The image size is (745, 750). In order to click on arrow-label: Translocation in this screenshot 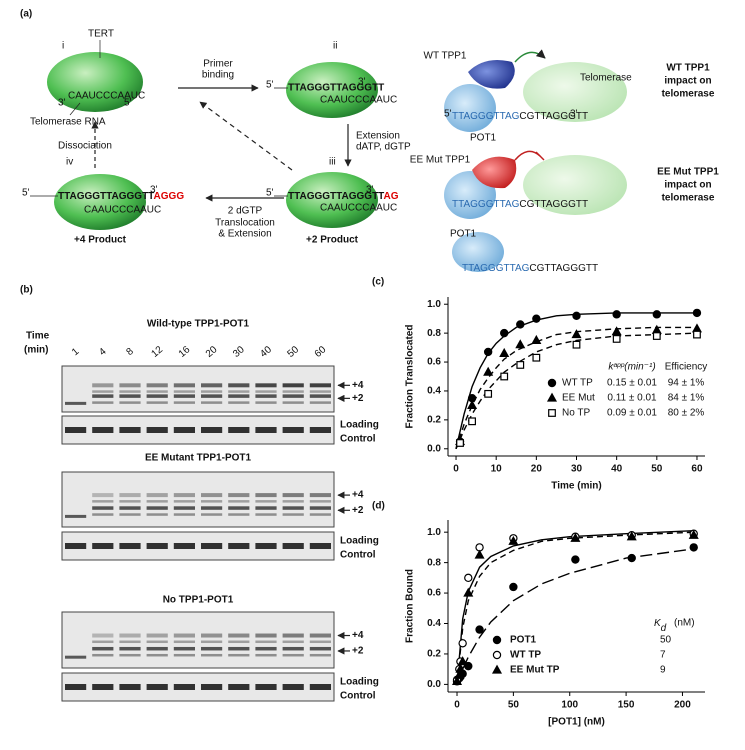, I will do `click(245, 223)`.